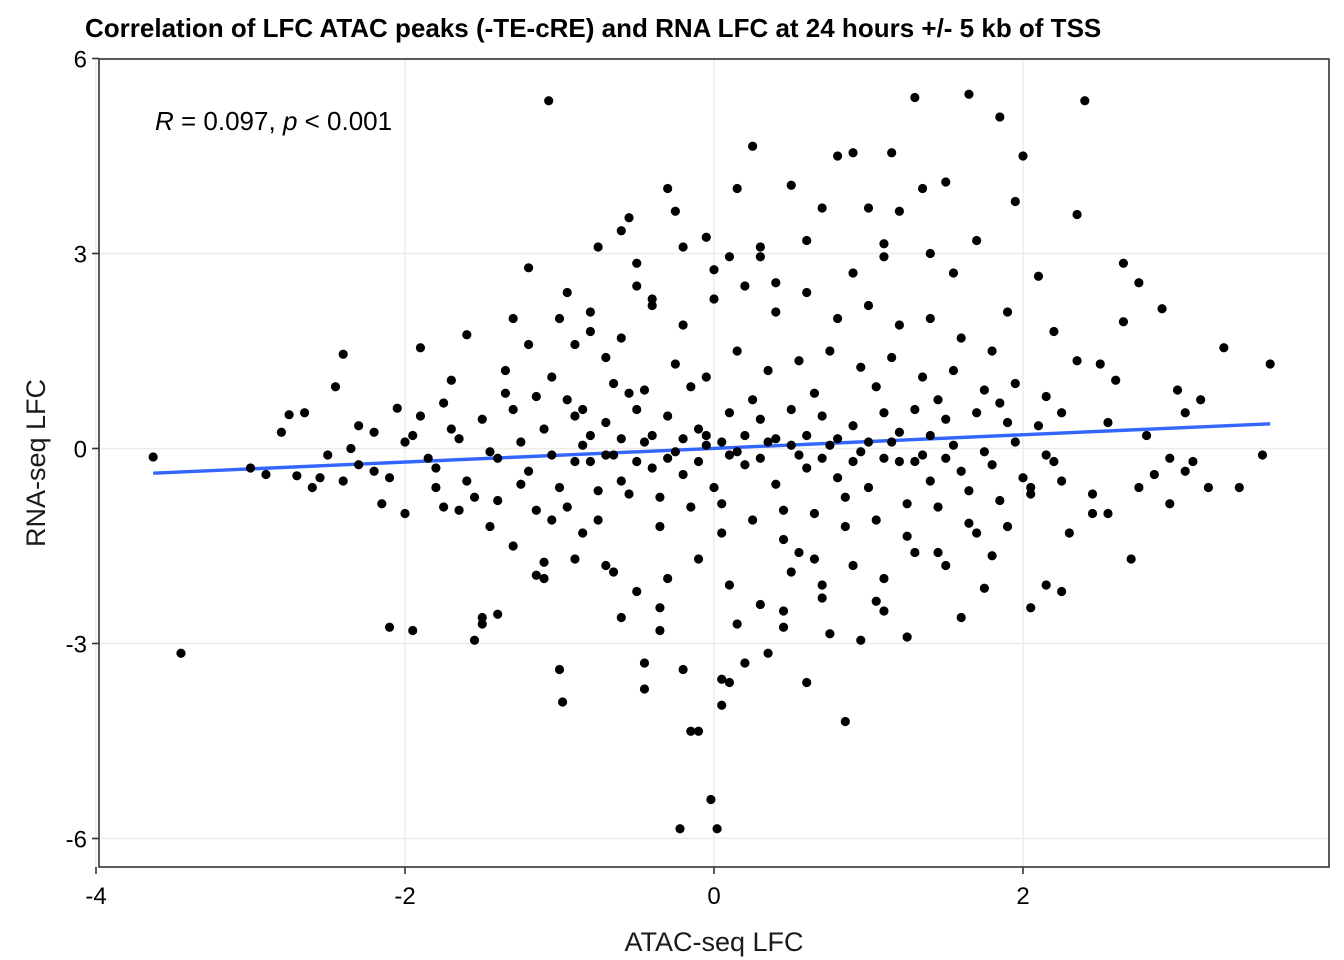 The width and height of the screenshot is (1344, 960). Describe the element at coordinates (36, 463) in the screenshot. I see `y-axis-title: RNA-seq LFC` at that location.